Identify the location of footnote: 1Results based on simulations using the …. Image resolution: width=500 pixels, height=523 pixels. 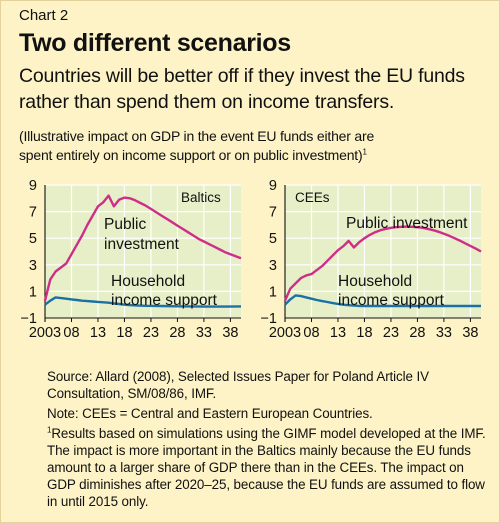
(263, 467).